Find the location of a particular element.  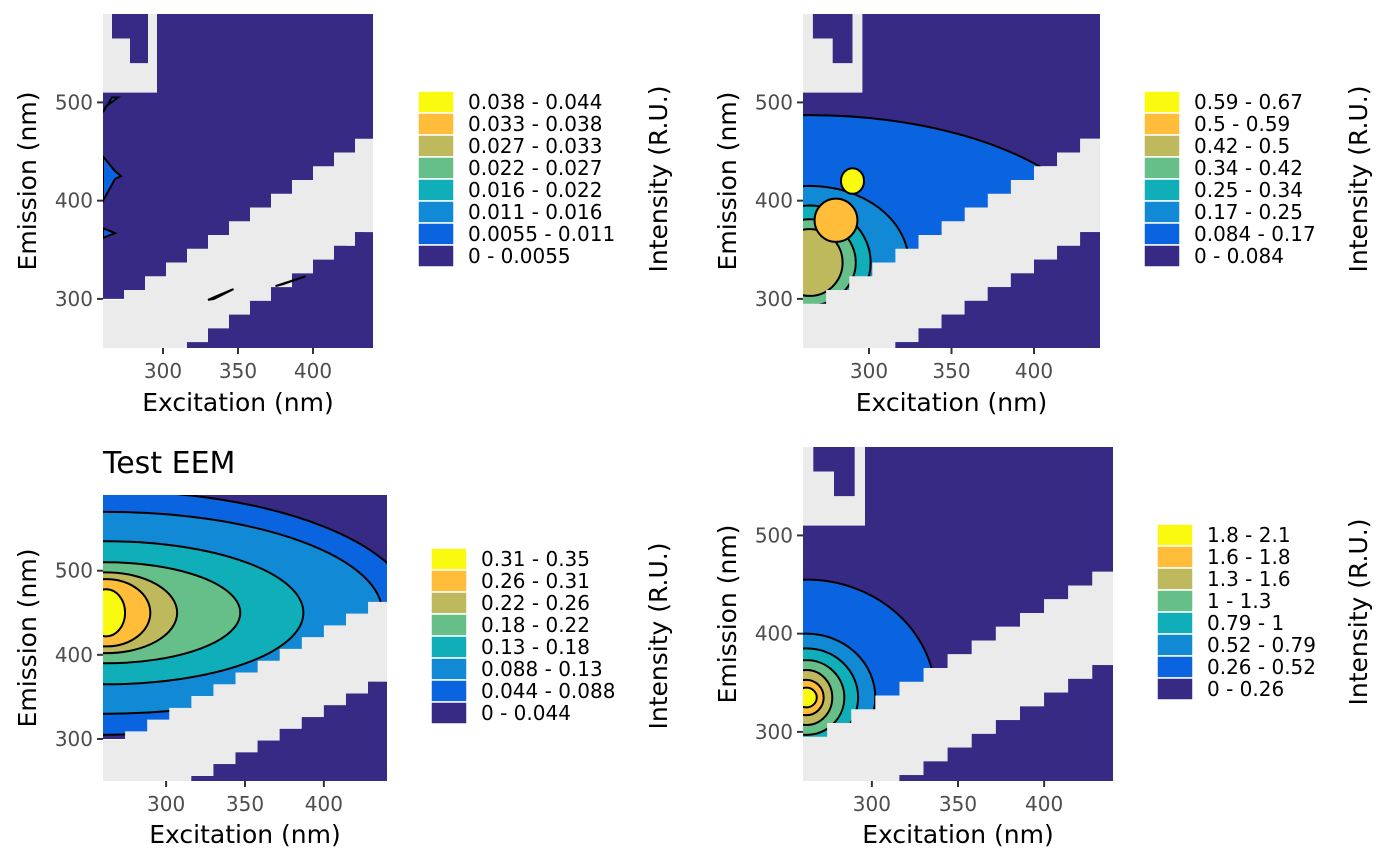

legend-label: 0 - 0.26 is located at coordinates (1245, 689).